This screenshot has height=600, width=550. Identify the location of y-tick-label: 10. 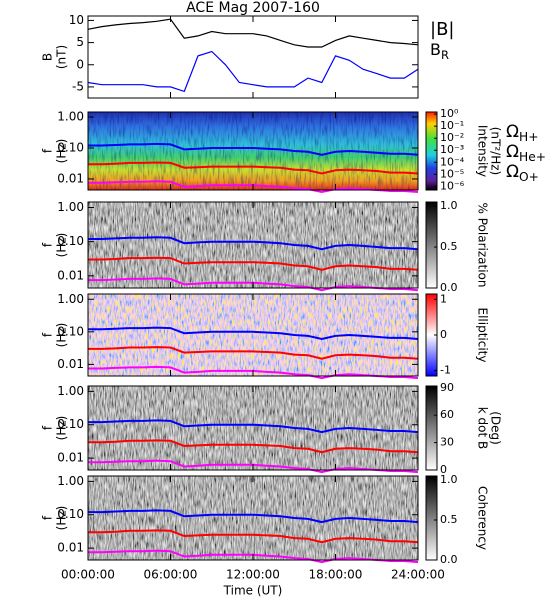
(76, 20).